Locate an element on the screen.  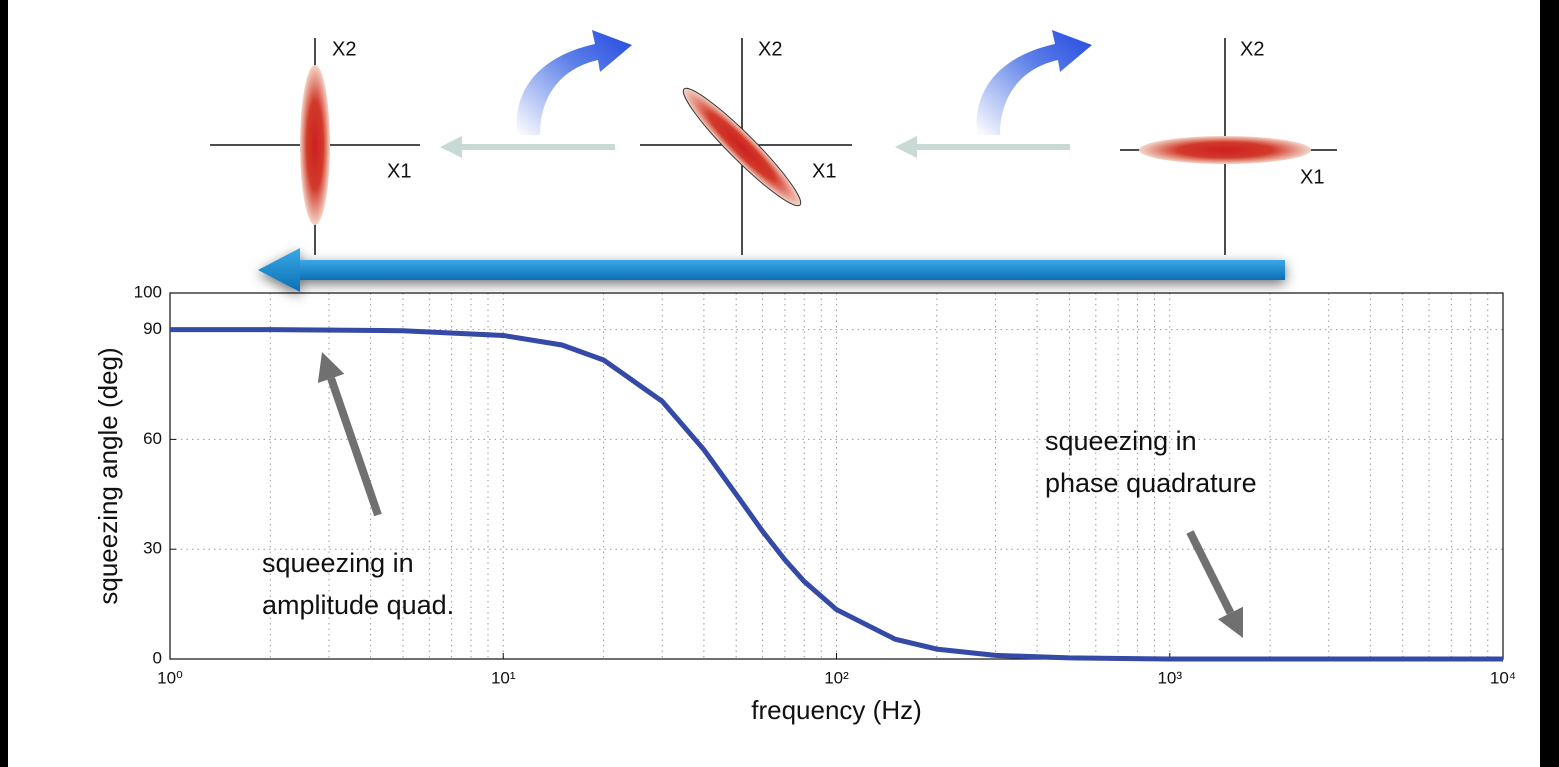
annotation: amplitude quad. is located at coordinates (358, 605).